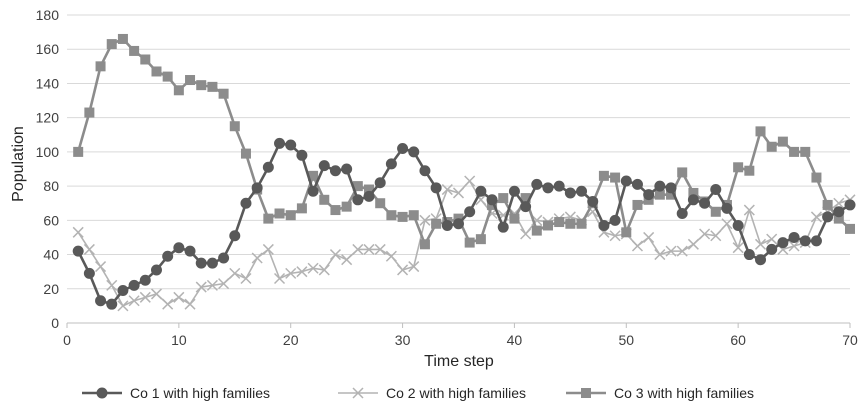 The height and width of the screenshot is (409, 860). I want to click on x-axis-title: Time step, so click(459, 361).